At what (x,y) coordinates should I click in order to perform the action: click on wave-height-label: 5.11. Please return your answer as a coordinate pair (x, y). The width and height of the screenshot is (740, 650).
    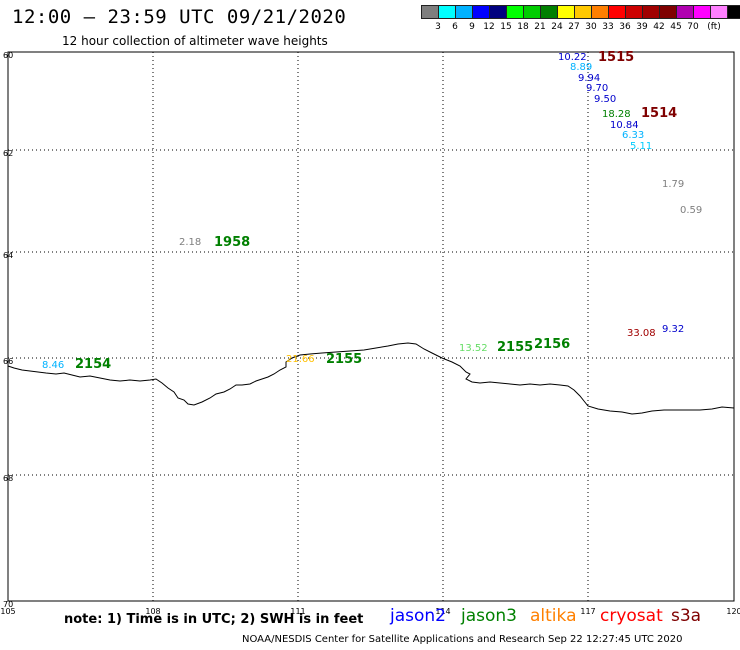
    Looking at the image, I should click on (641, 146).